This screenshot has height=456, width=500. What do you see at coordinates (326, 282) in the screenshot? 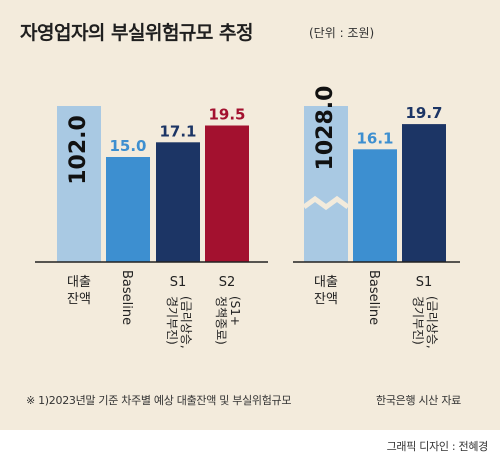
I see `category-label-2-1-line-1: 대출` at bounding box center [326, 282].